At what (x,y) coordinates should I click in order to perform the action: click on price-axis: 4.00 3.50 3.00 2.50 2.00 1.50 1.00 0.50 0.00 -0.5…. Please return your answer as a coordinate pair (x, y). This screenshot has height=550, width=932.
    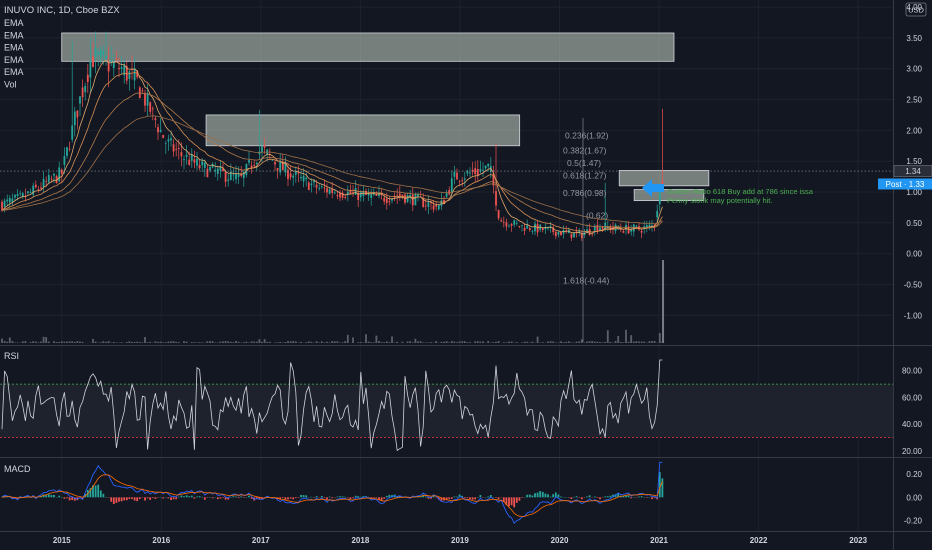
    Looking at the image, I should click on (912, 264).